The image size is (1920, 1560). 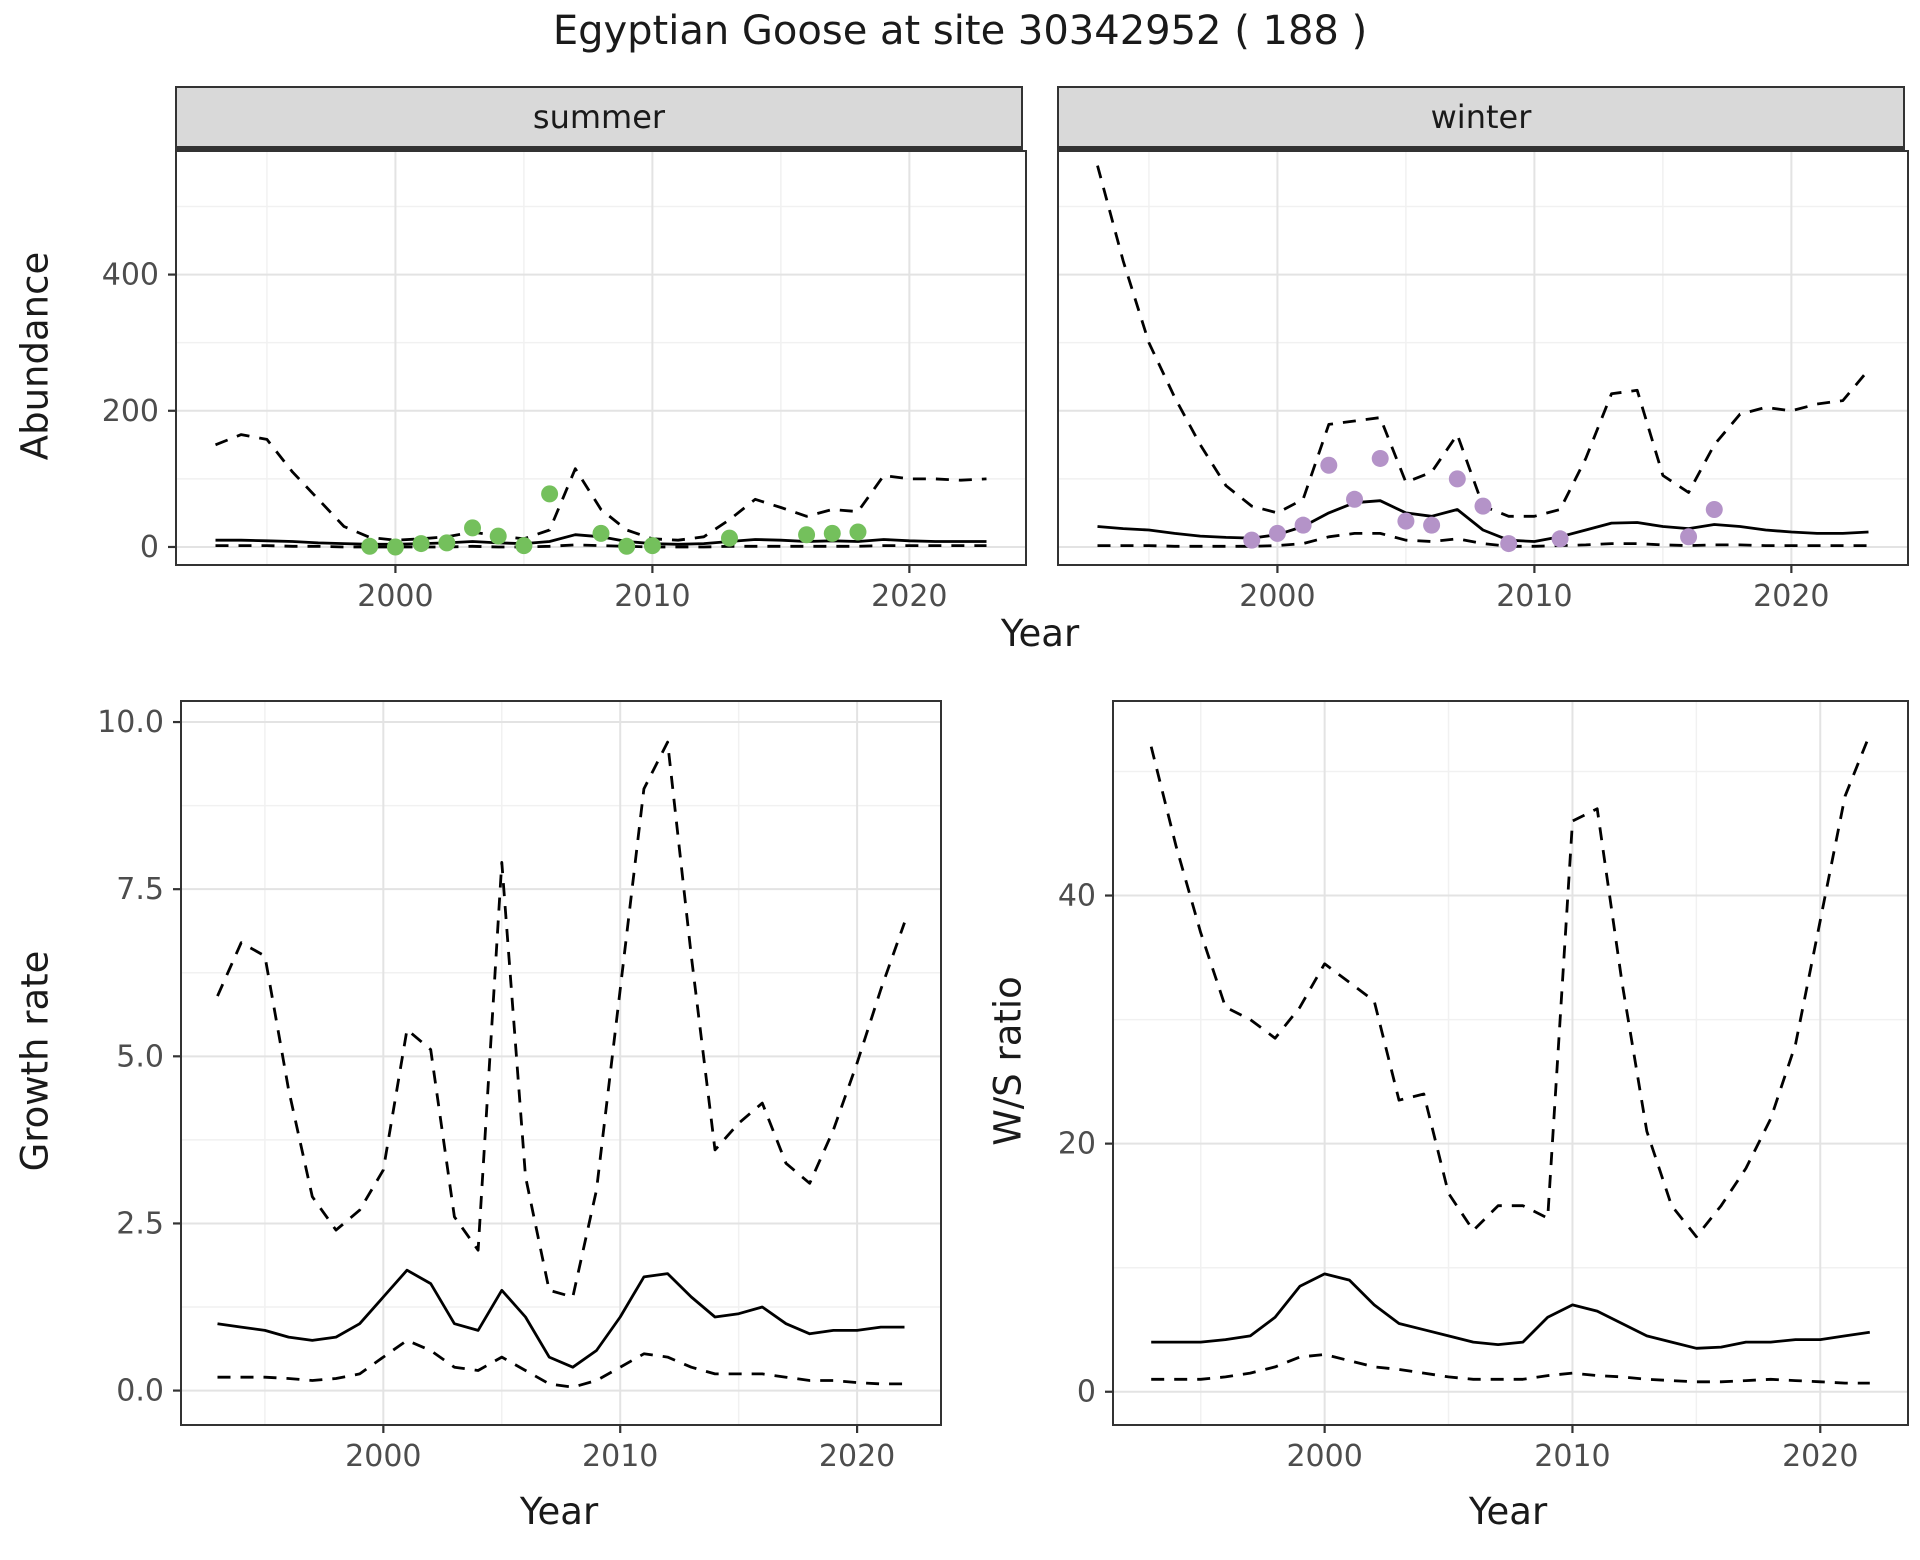 I want to click on y-tick-label: 40, so click(x=1077, y=896).